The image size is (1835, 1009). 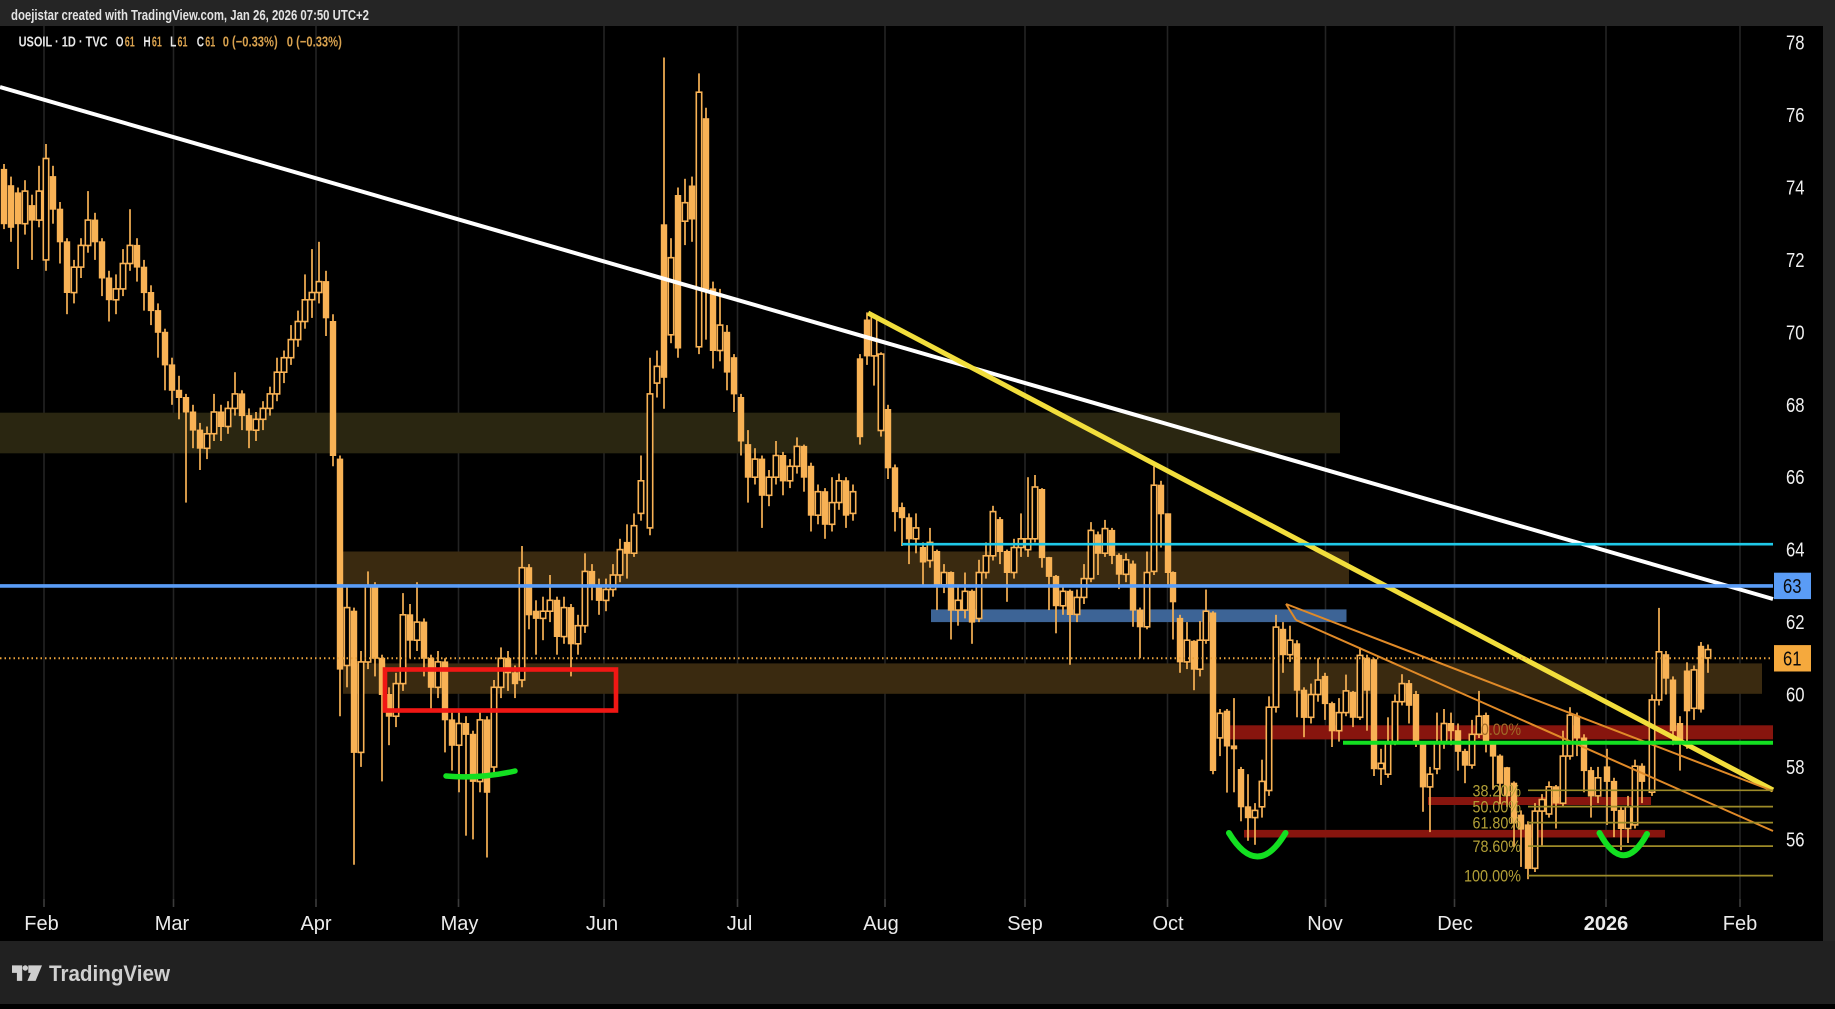 What do you see at coordinates (1497, 824) in the screenshot?
I see `svg-text: 61.80%` at bounding box center [1497, 824].